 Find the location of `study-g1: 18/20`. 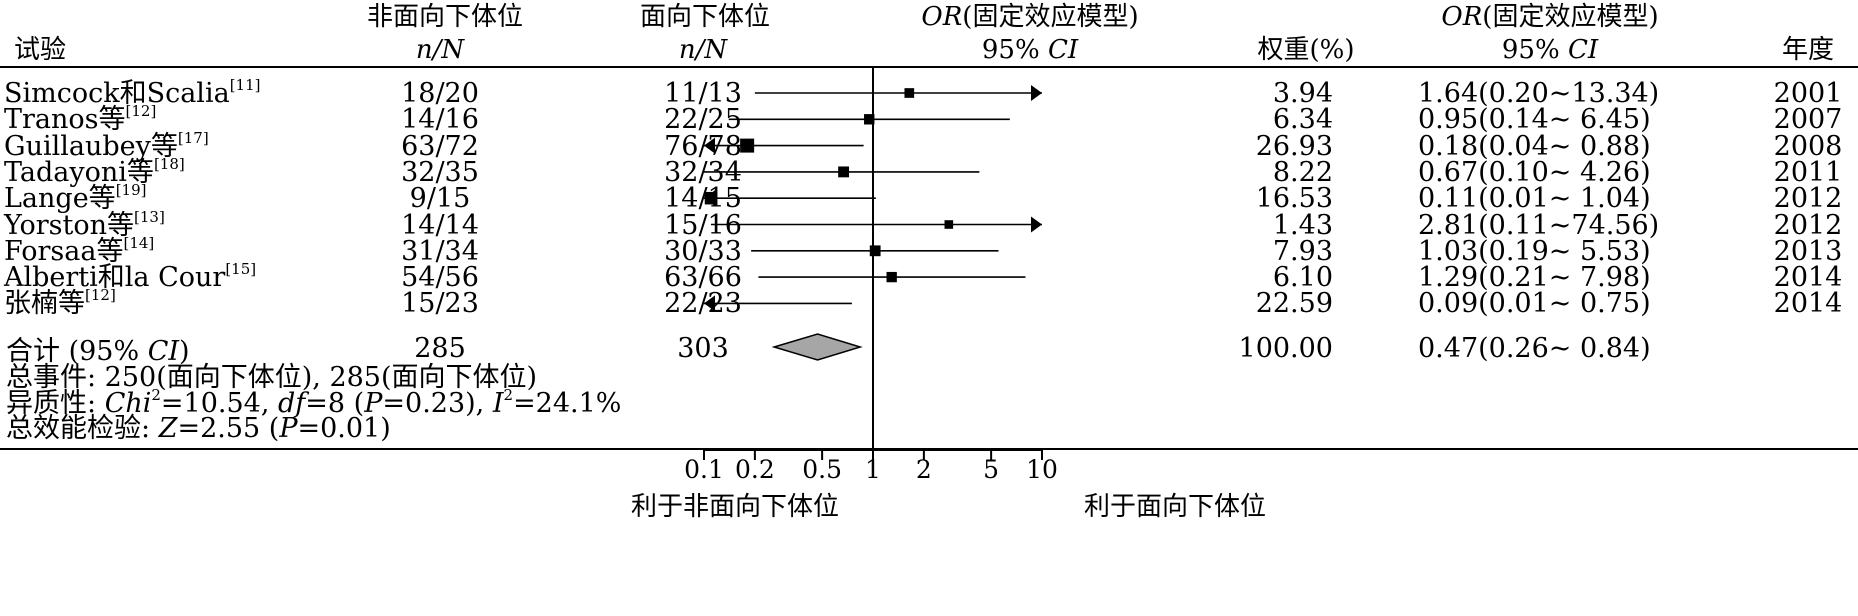

study-g1: 18/20 is located at coordinates (440, 93).